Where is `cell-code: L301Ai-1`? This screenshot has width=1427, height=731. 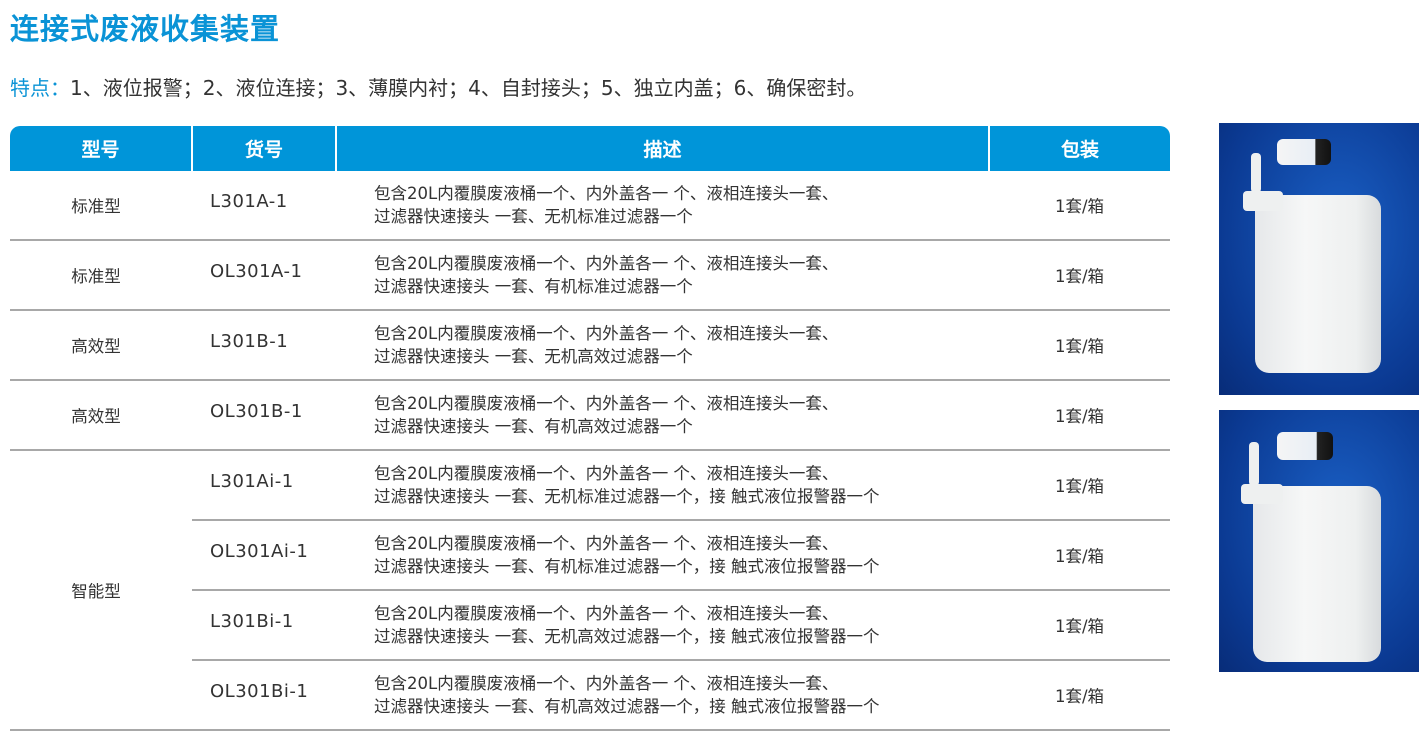
cell-code: L301Ai-1 is located at coordinates (264, 485).